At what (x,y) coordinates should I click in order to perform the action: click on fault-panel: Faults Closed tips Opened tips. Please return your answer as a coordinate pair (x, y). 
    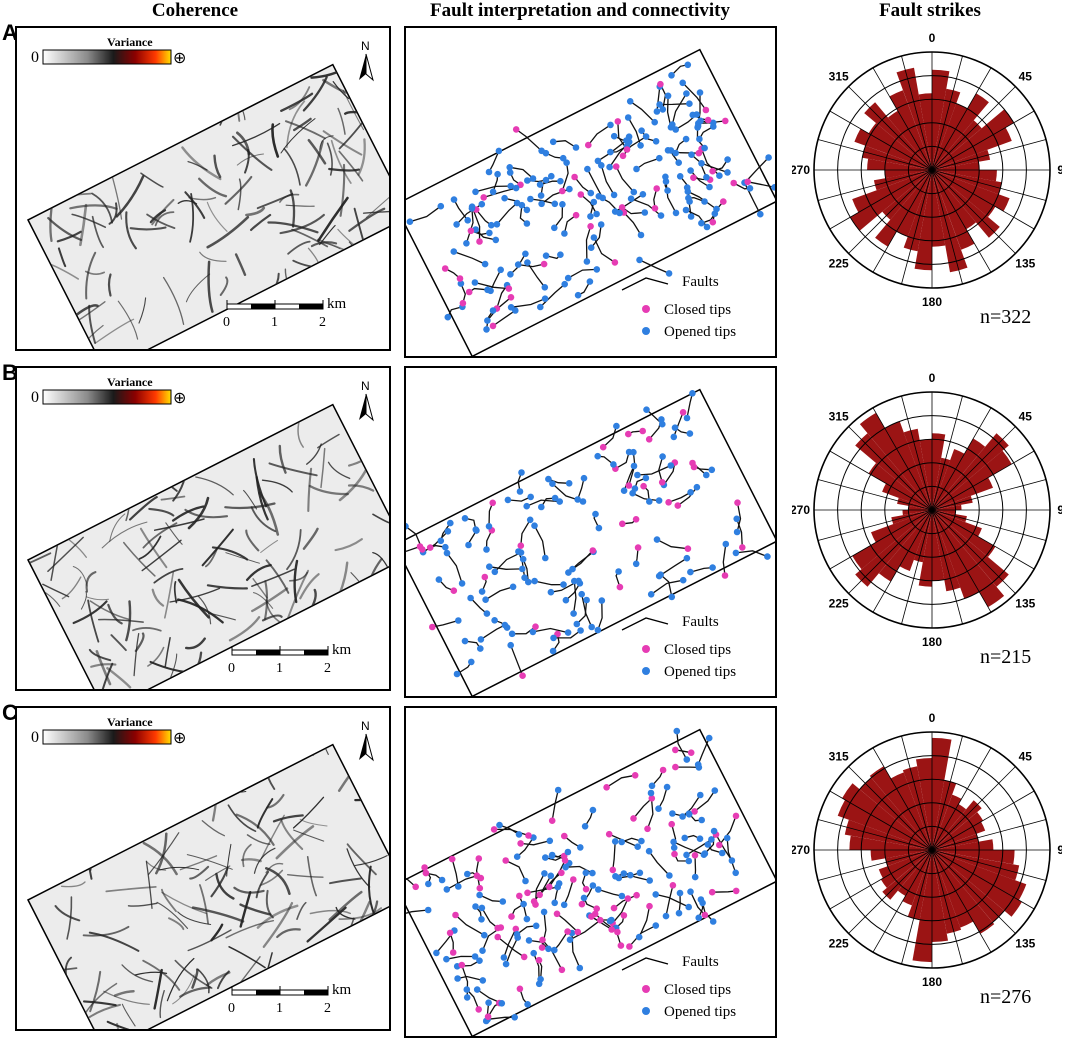
    Looking at the image, I should click on (590, 532).